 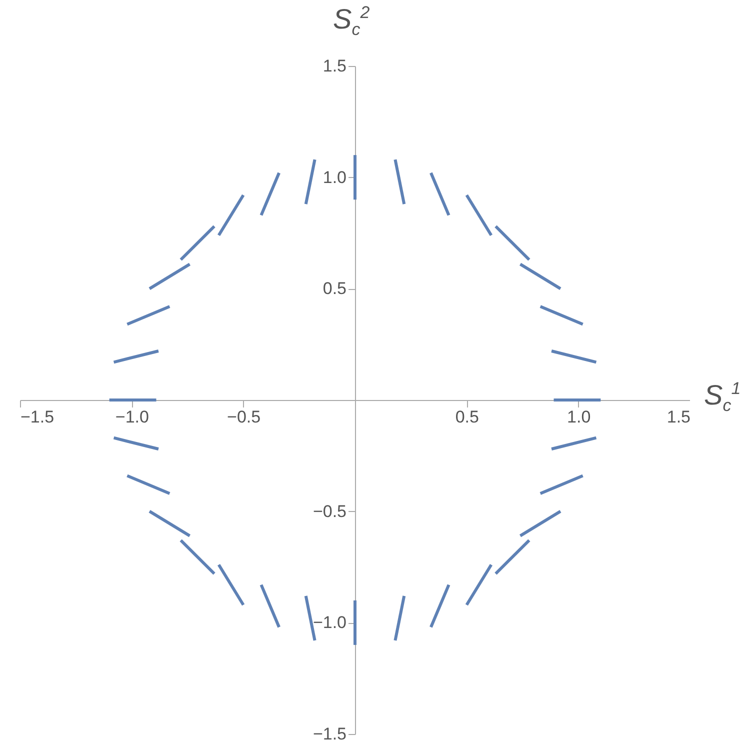 What do you see at coordinates (329, 511) in the screenshot?
I see `y-tick-label: −0.5` at bounding box center [329, 511].